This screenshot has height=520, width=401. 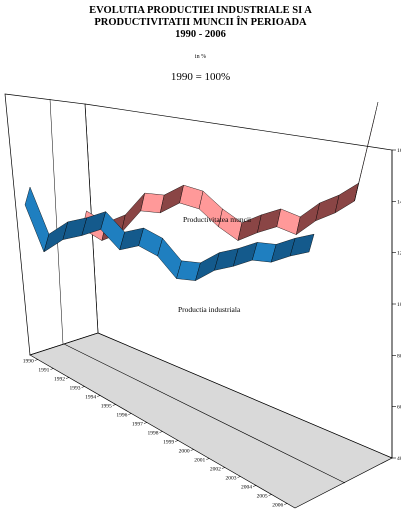 I want to click on x-tick-label: 2000, so click(x=184, y=452).